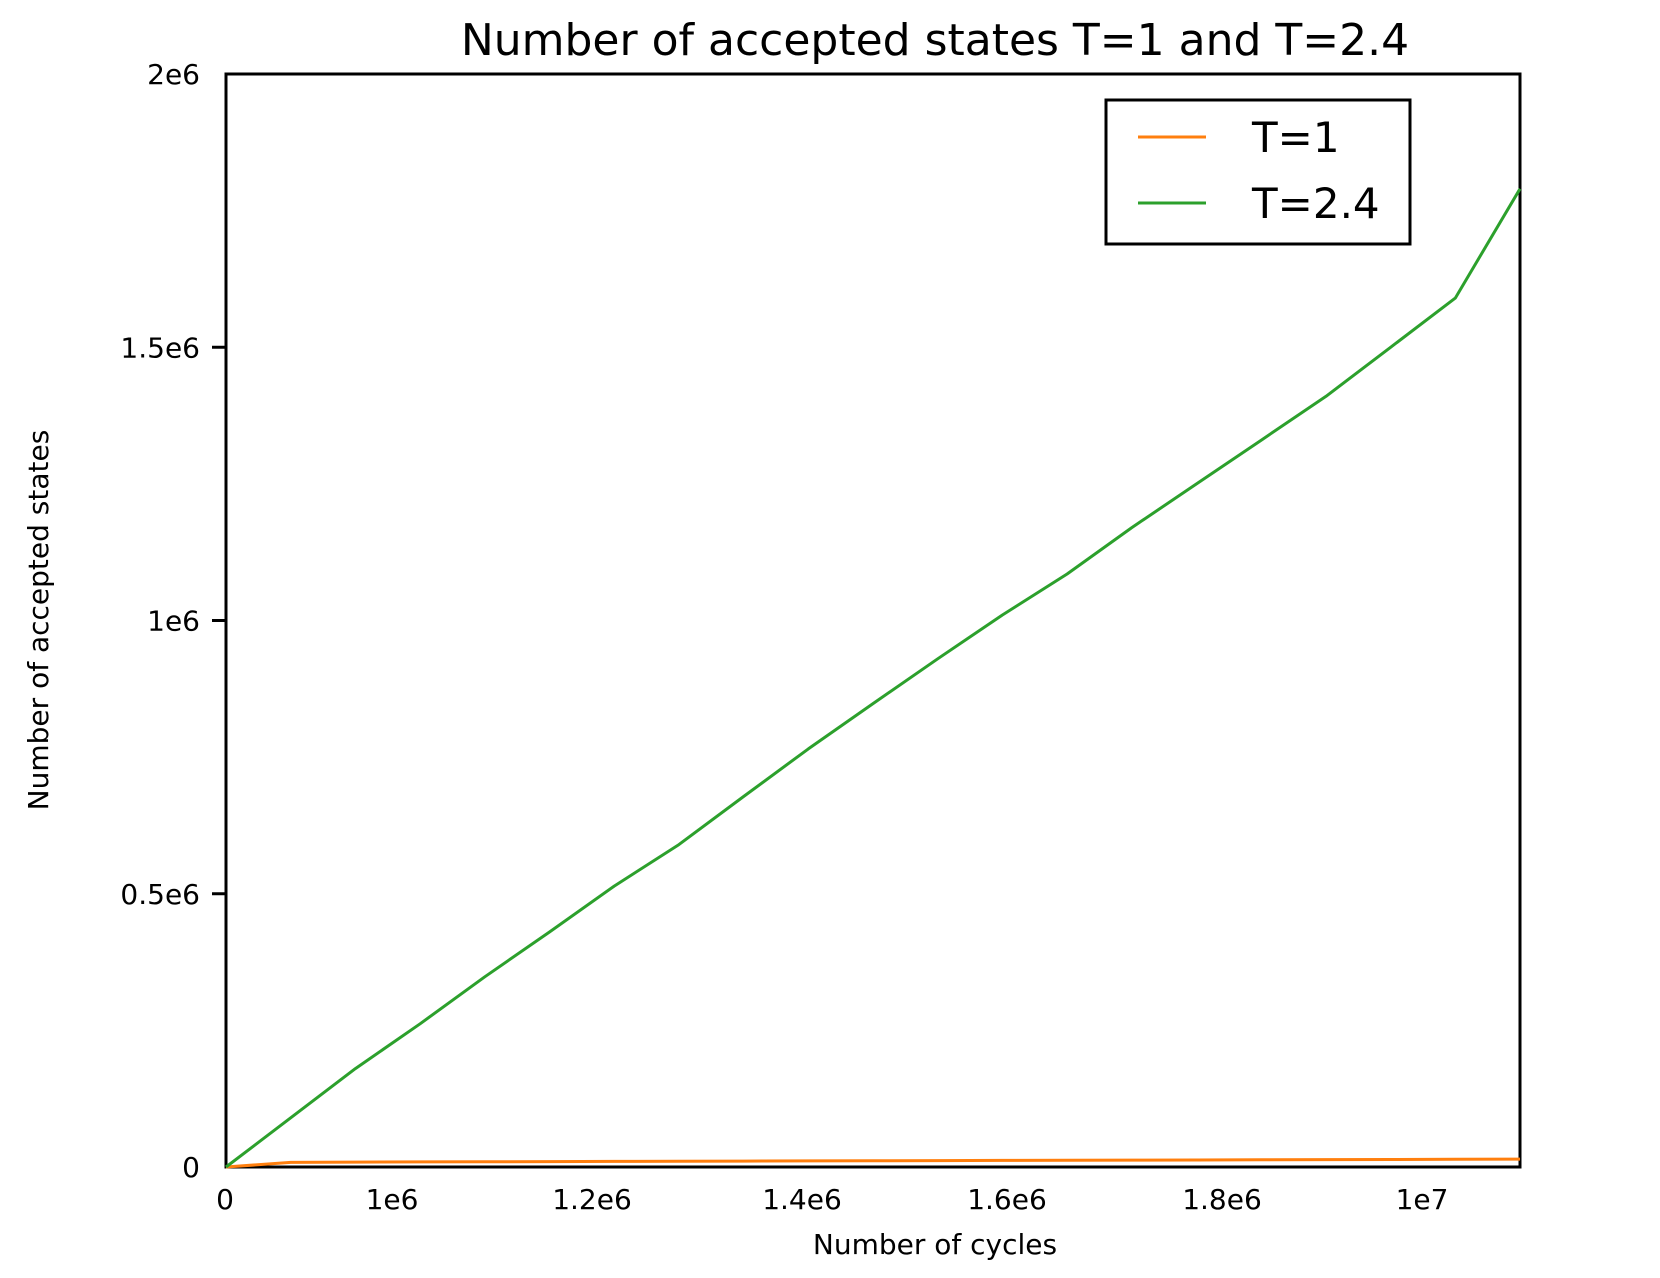 Image resolution: width=1660 pixels, height=1278 pixels. I want to click on x-tick-label: 1e6, so click(392, 1199).